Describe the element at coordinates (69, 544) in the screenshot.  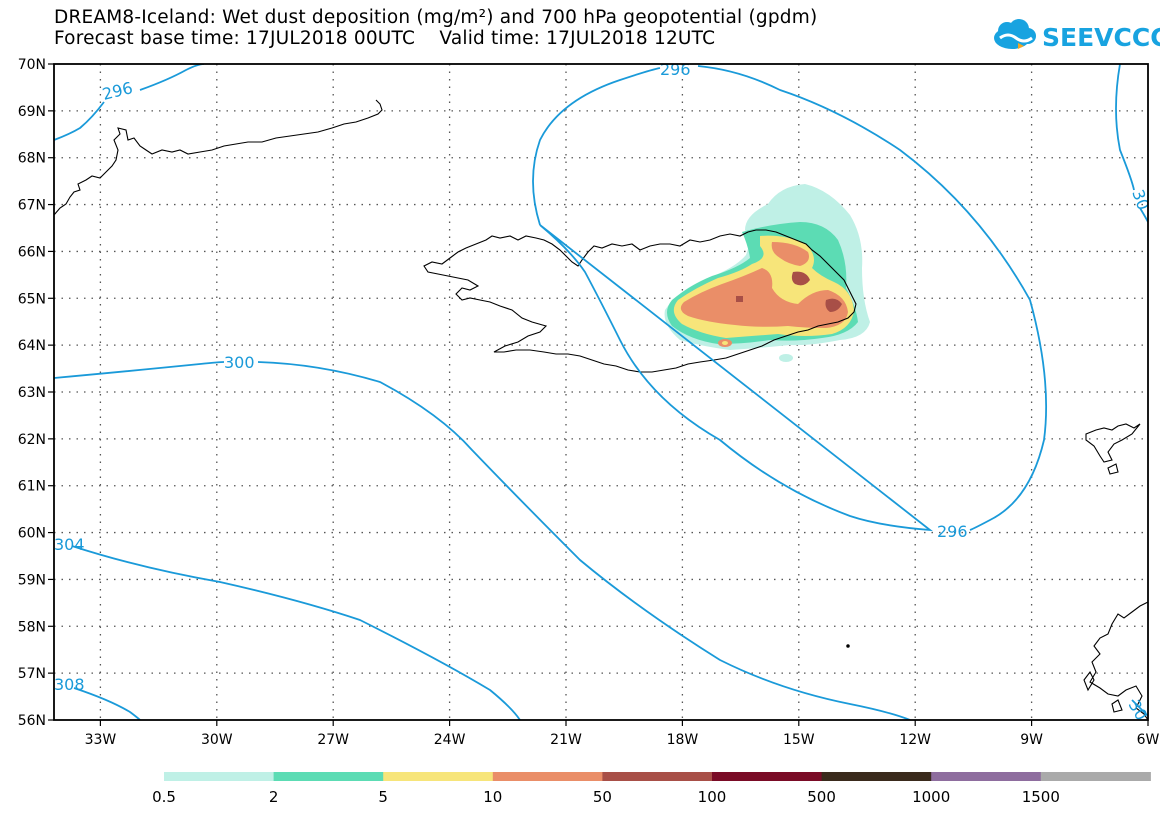
I see `contour-label: 304` at that location.